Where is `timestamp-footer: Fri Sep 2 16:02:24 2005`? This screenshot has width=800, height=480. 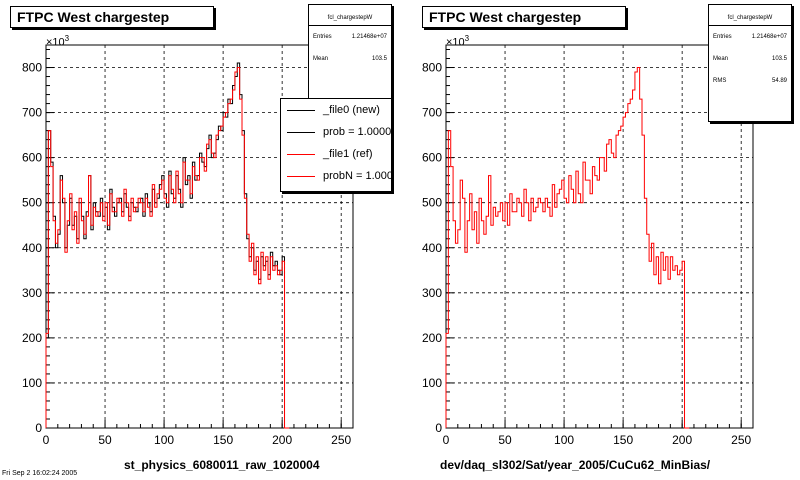
timestamp-footer: Fri Sep 2 16:02:24 2005 is located at coordinates (40, 473).